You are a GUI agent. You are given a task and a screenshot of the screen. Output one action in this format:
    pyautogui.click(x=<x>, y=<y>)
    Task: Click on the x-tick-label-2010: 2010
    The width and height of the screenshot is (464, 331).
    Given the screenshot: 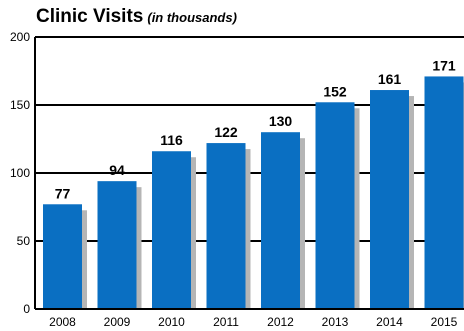 What is the action you would take?
    pyautogui.click(x=171, y=322)
    